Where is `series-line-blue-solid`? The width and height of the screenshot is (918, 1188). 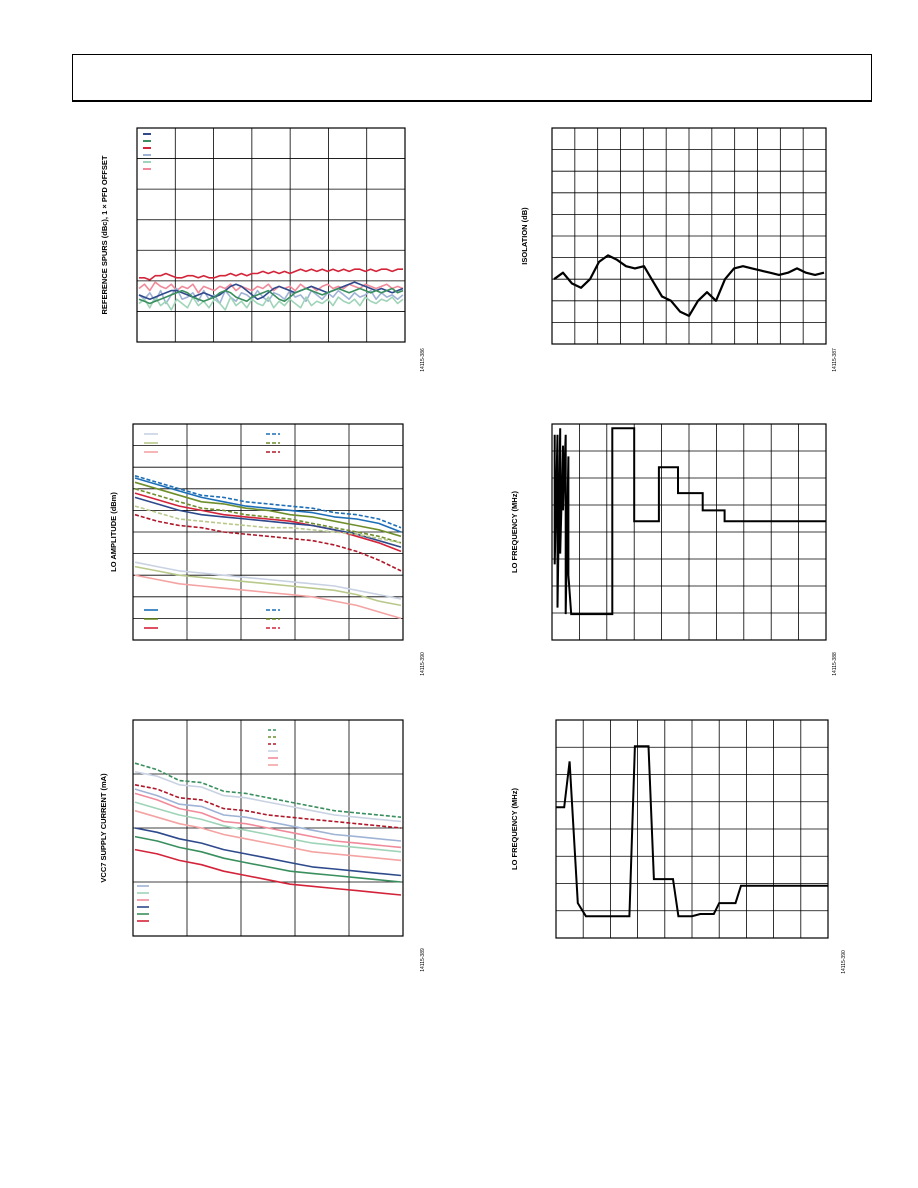 series-line-blue-solid is located at coordinates (268, 852).